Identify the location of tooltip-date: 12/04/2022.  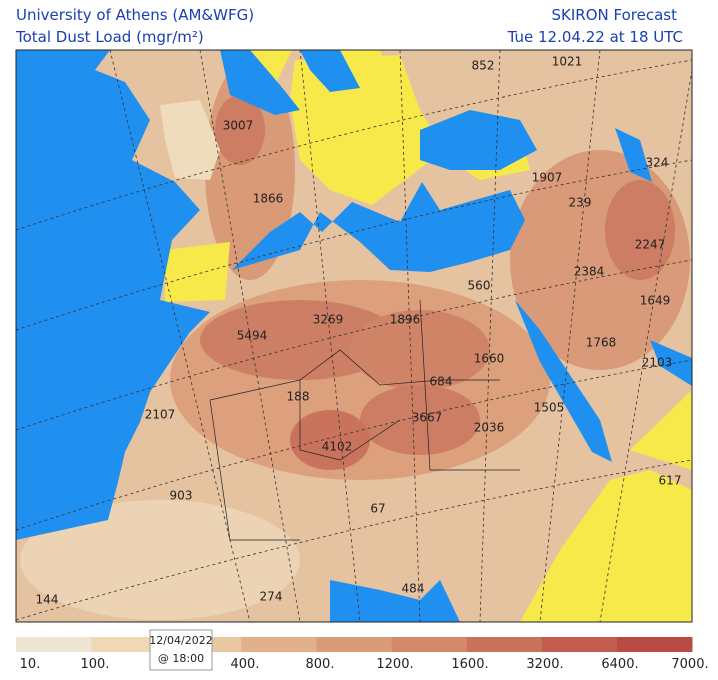
(180, 640).